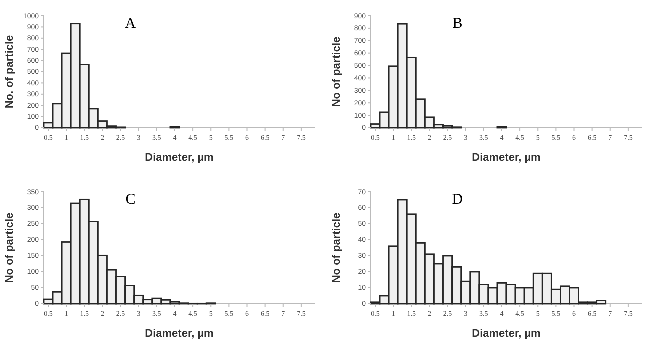  Describe the element at coordinates (458, 200) in the screenshot. I see `chart-title: D` at that location.